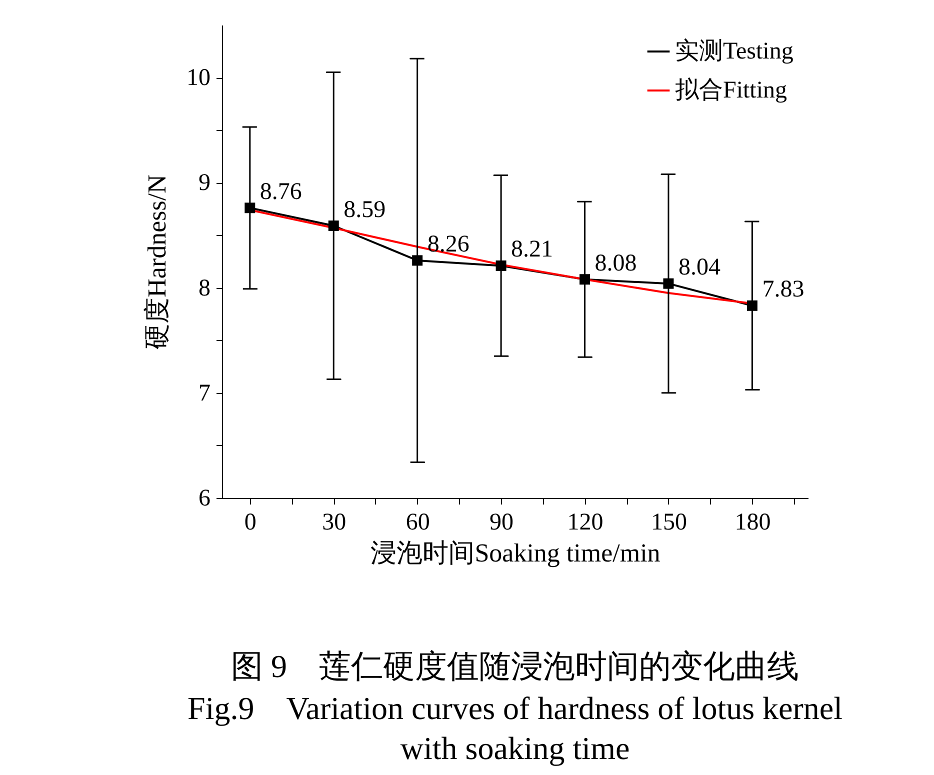 The image size is (934, 775). Describe the element at coordinates (731, 90) in the screenshot. I see `legend-label: 拟合Fitting` at that location.